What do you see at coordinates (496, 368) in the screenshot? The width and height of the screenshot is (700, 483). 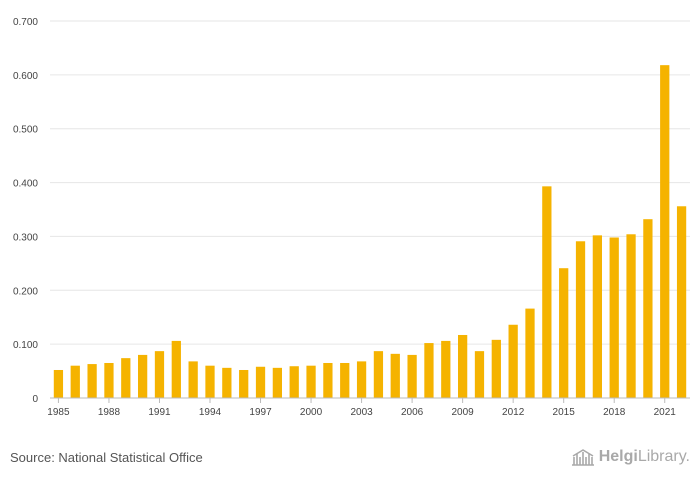 I see `bar-2011` at bounding box center [496, 368].